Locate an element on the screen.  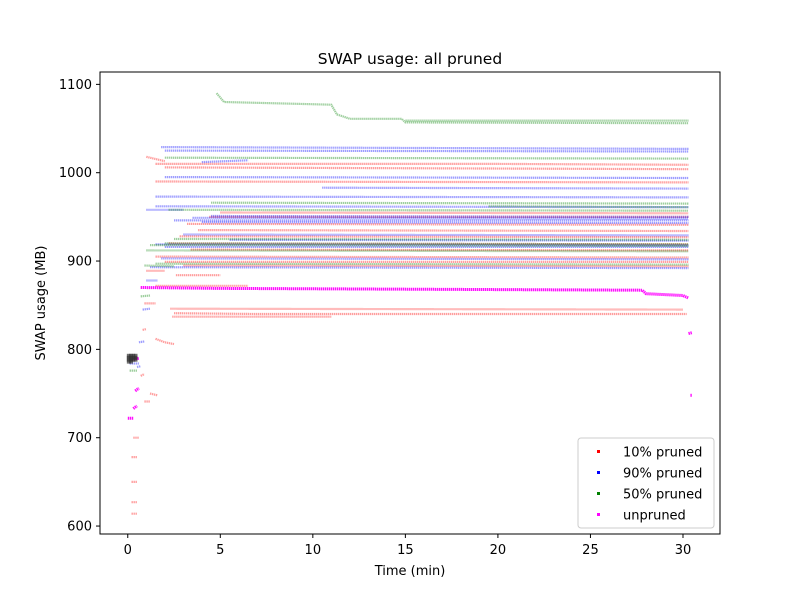
y-axis: 600 700 800 900 1000 1100 is located at coordinates (79, 306).